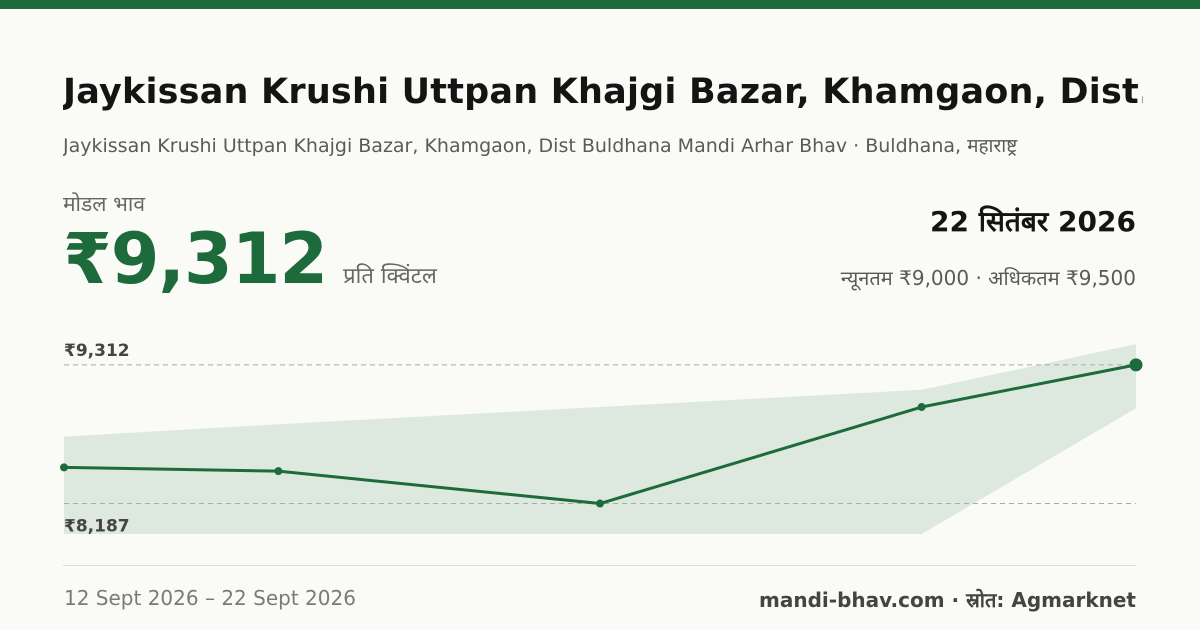 This screenshot has height=630, width=1200. Describe the element at coordinates (1136, 365) in the screenshot. I see `latest-price-point` at that location.